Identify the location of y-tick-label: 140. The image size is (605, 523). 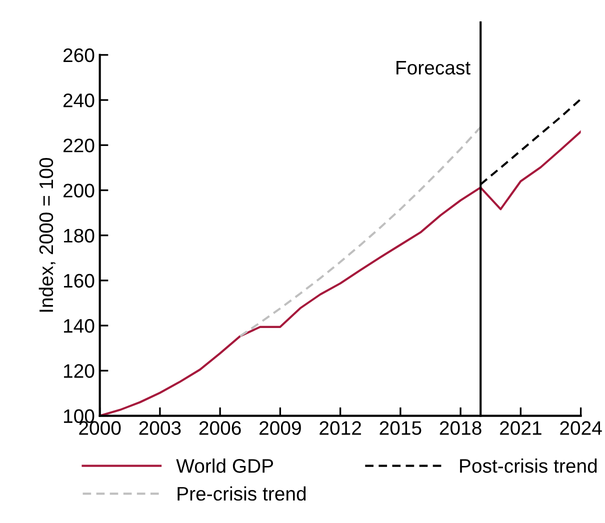
(79, 326).